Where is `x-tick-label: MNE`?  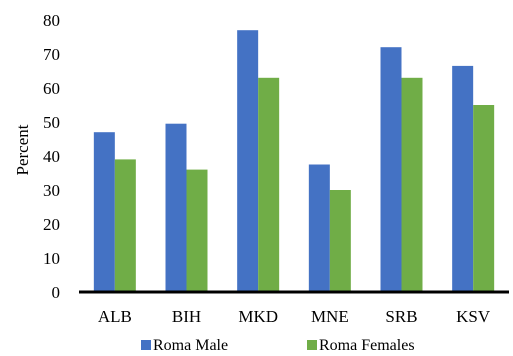
x-tick-label: MNE is located at coordinates (330, 316).